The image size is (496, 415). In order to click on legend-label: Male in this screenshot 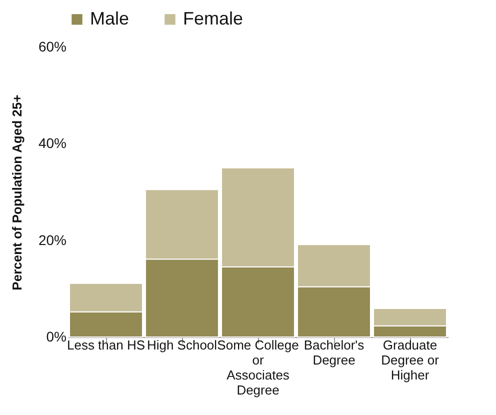, I will do `click(110, 18)`.